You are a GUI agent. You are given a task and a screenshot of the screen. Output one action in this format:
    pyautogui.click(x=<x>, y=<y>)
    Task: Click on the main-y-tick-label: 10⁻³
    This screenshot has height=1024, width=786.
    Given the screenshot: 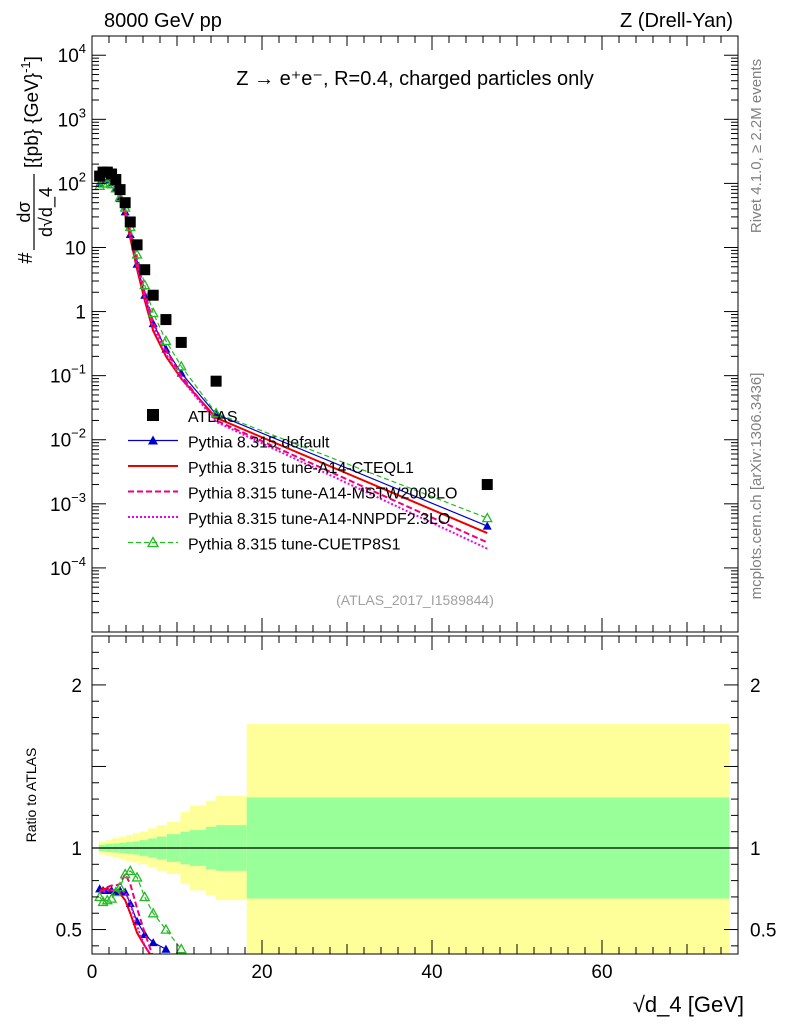 What is the action you would take?
    pyautogui.click(x=68, y=503)
    